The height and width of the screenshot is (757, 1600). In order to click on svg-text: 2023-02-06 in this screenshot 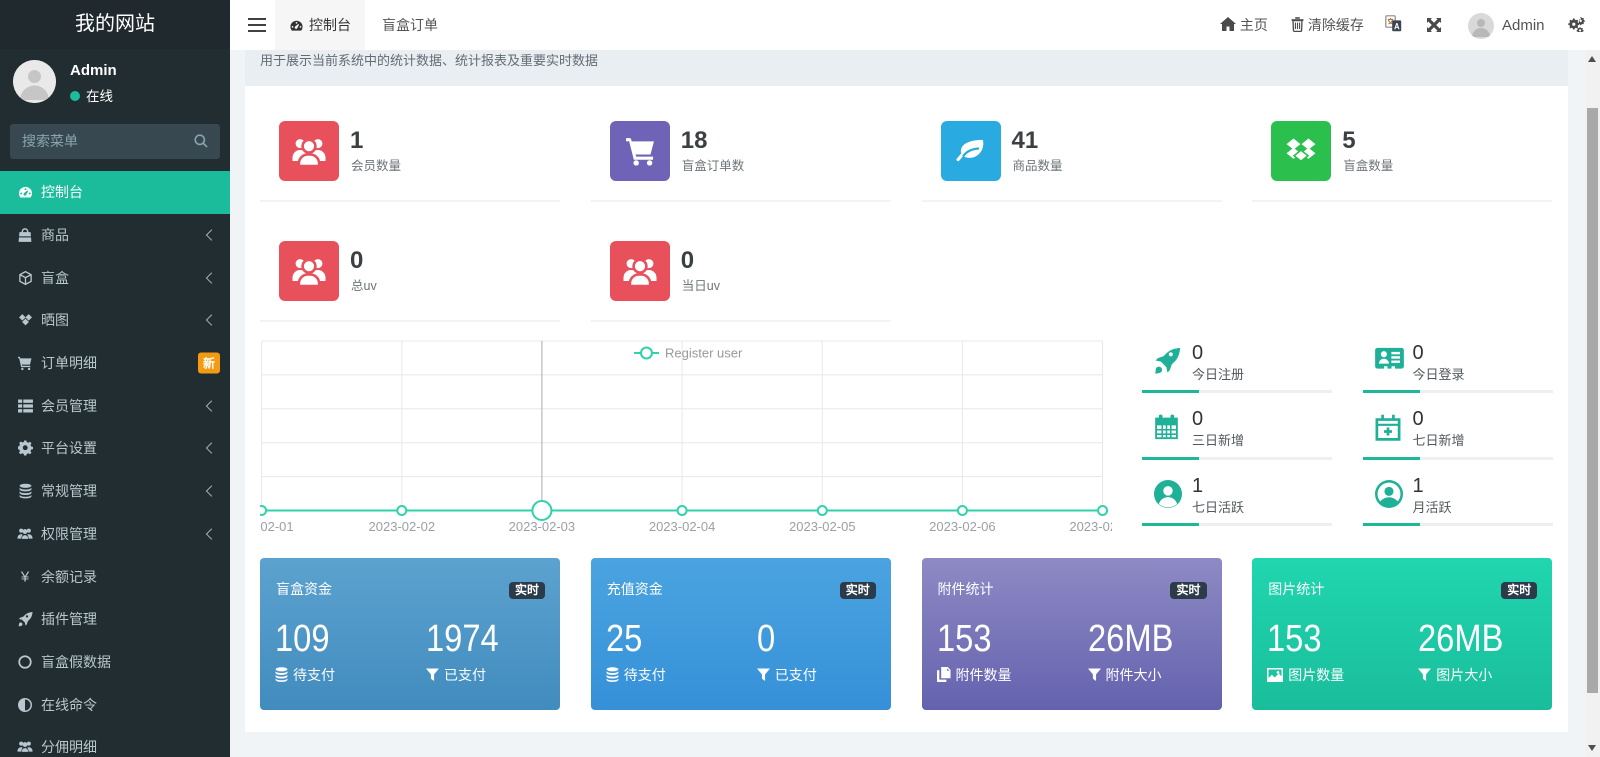, I will do `click(962, 526)`.